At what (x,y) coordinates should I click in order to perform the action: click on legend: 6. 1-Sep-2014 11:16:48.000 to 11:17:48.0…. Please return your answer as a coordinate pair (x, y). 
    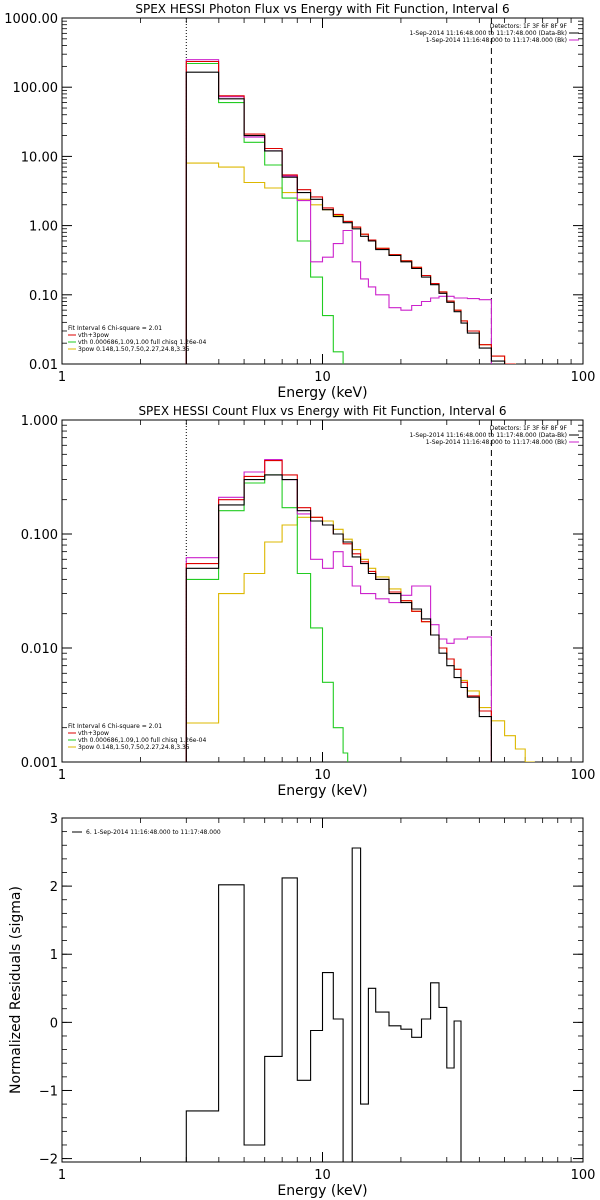
    Looking at the image, I should click on (146, 832).